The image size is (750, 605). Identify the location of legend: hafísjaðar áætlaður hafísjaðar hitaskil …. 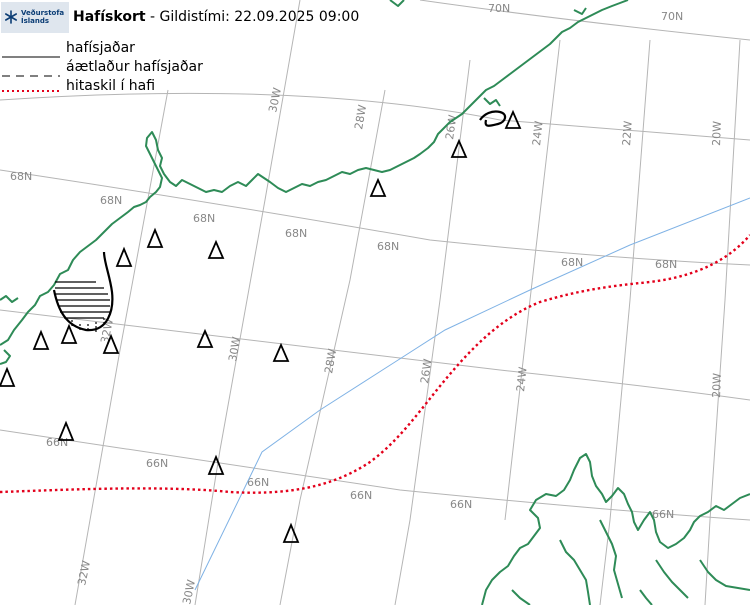
(102, 66).